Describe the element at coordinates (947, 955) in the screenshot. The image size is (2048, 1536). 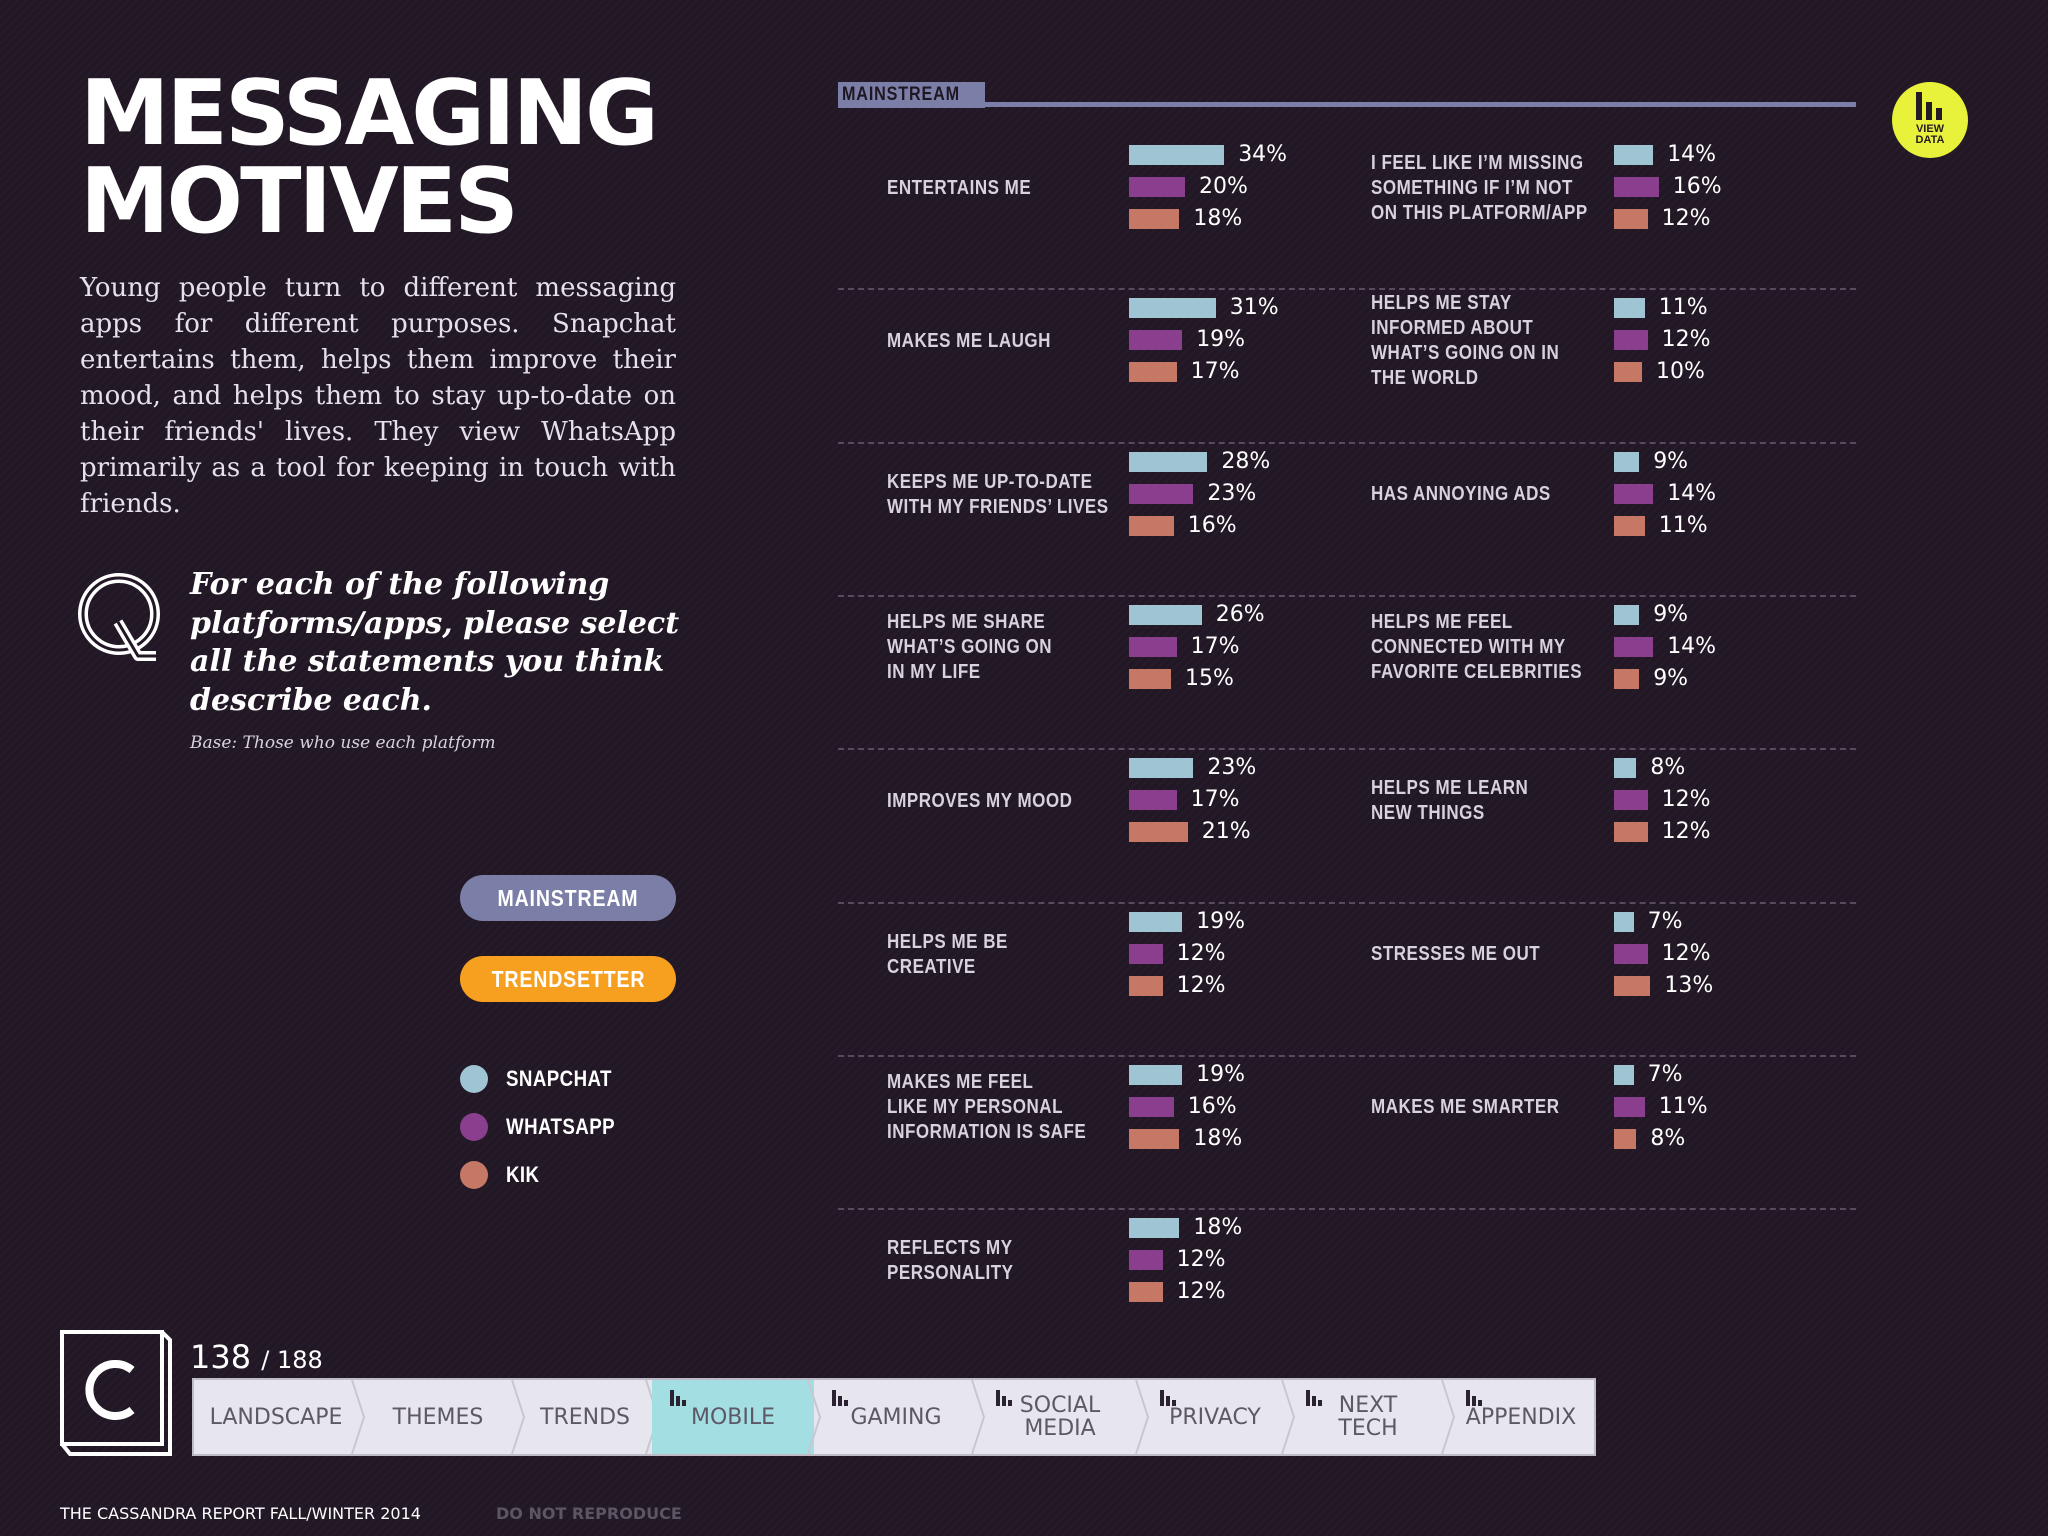
I see `statement-label: HELPS ME BE CREATIVE` at that location.